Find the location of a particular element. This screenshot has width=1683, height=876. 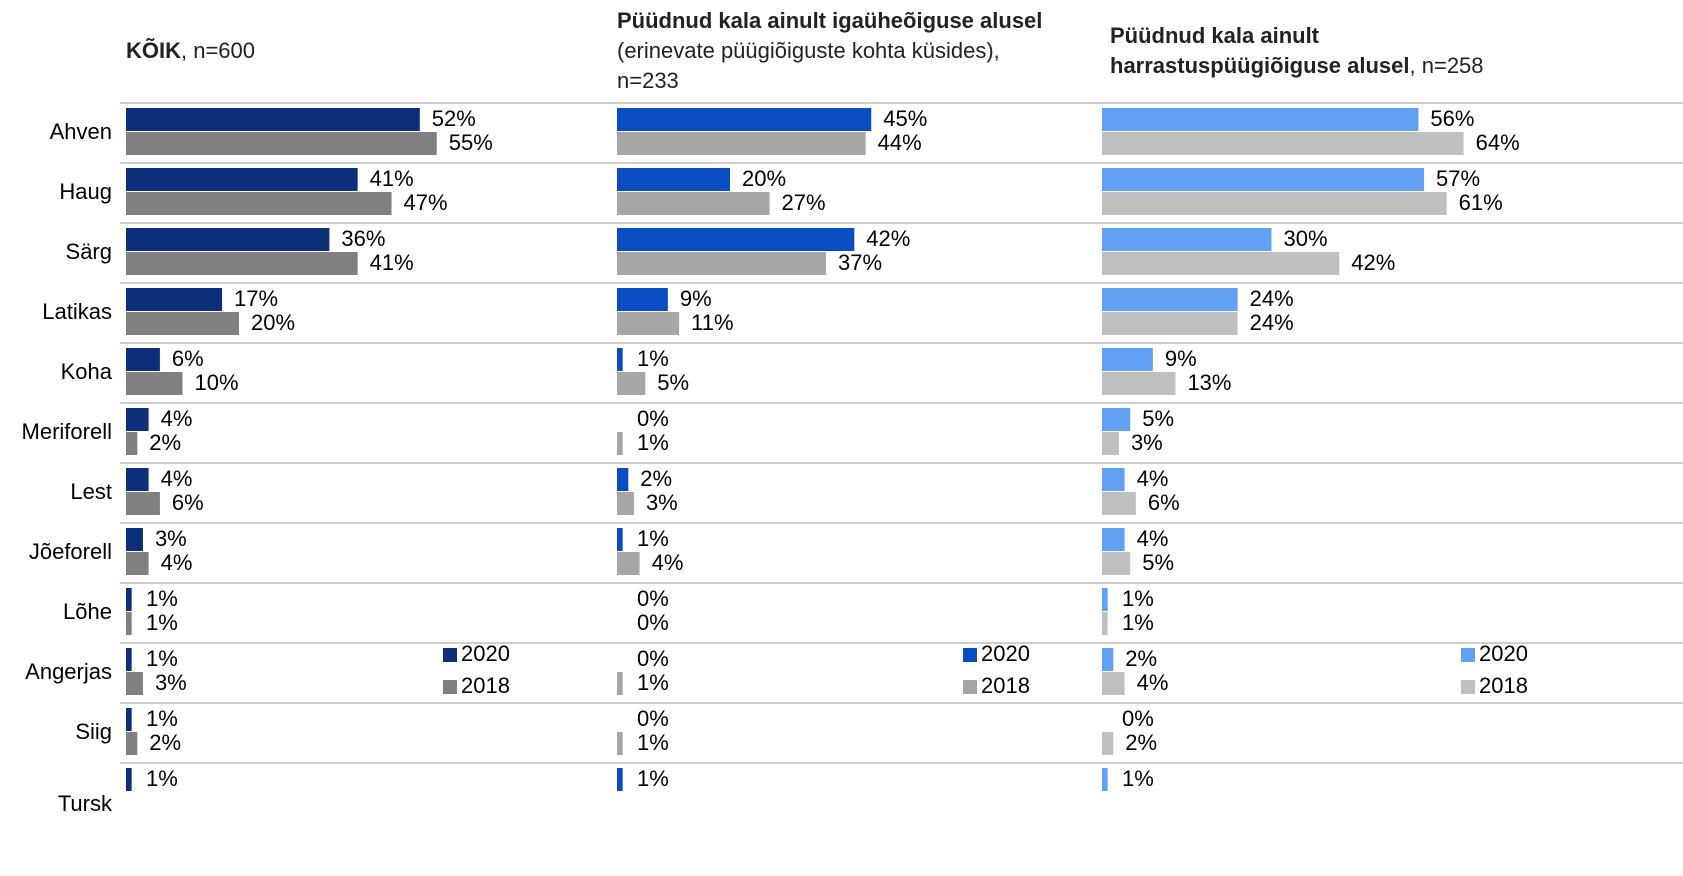

value-label: 44% is located at coordinates (900, 142).